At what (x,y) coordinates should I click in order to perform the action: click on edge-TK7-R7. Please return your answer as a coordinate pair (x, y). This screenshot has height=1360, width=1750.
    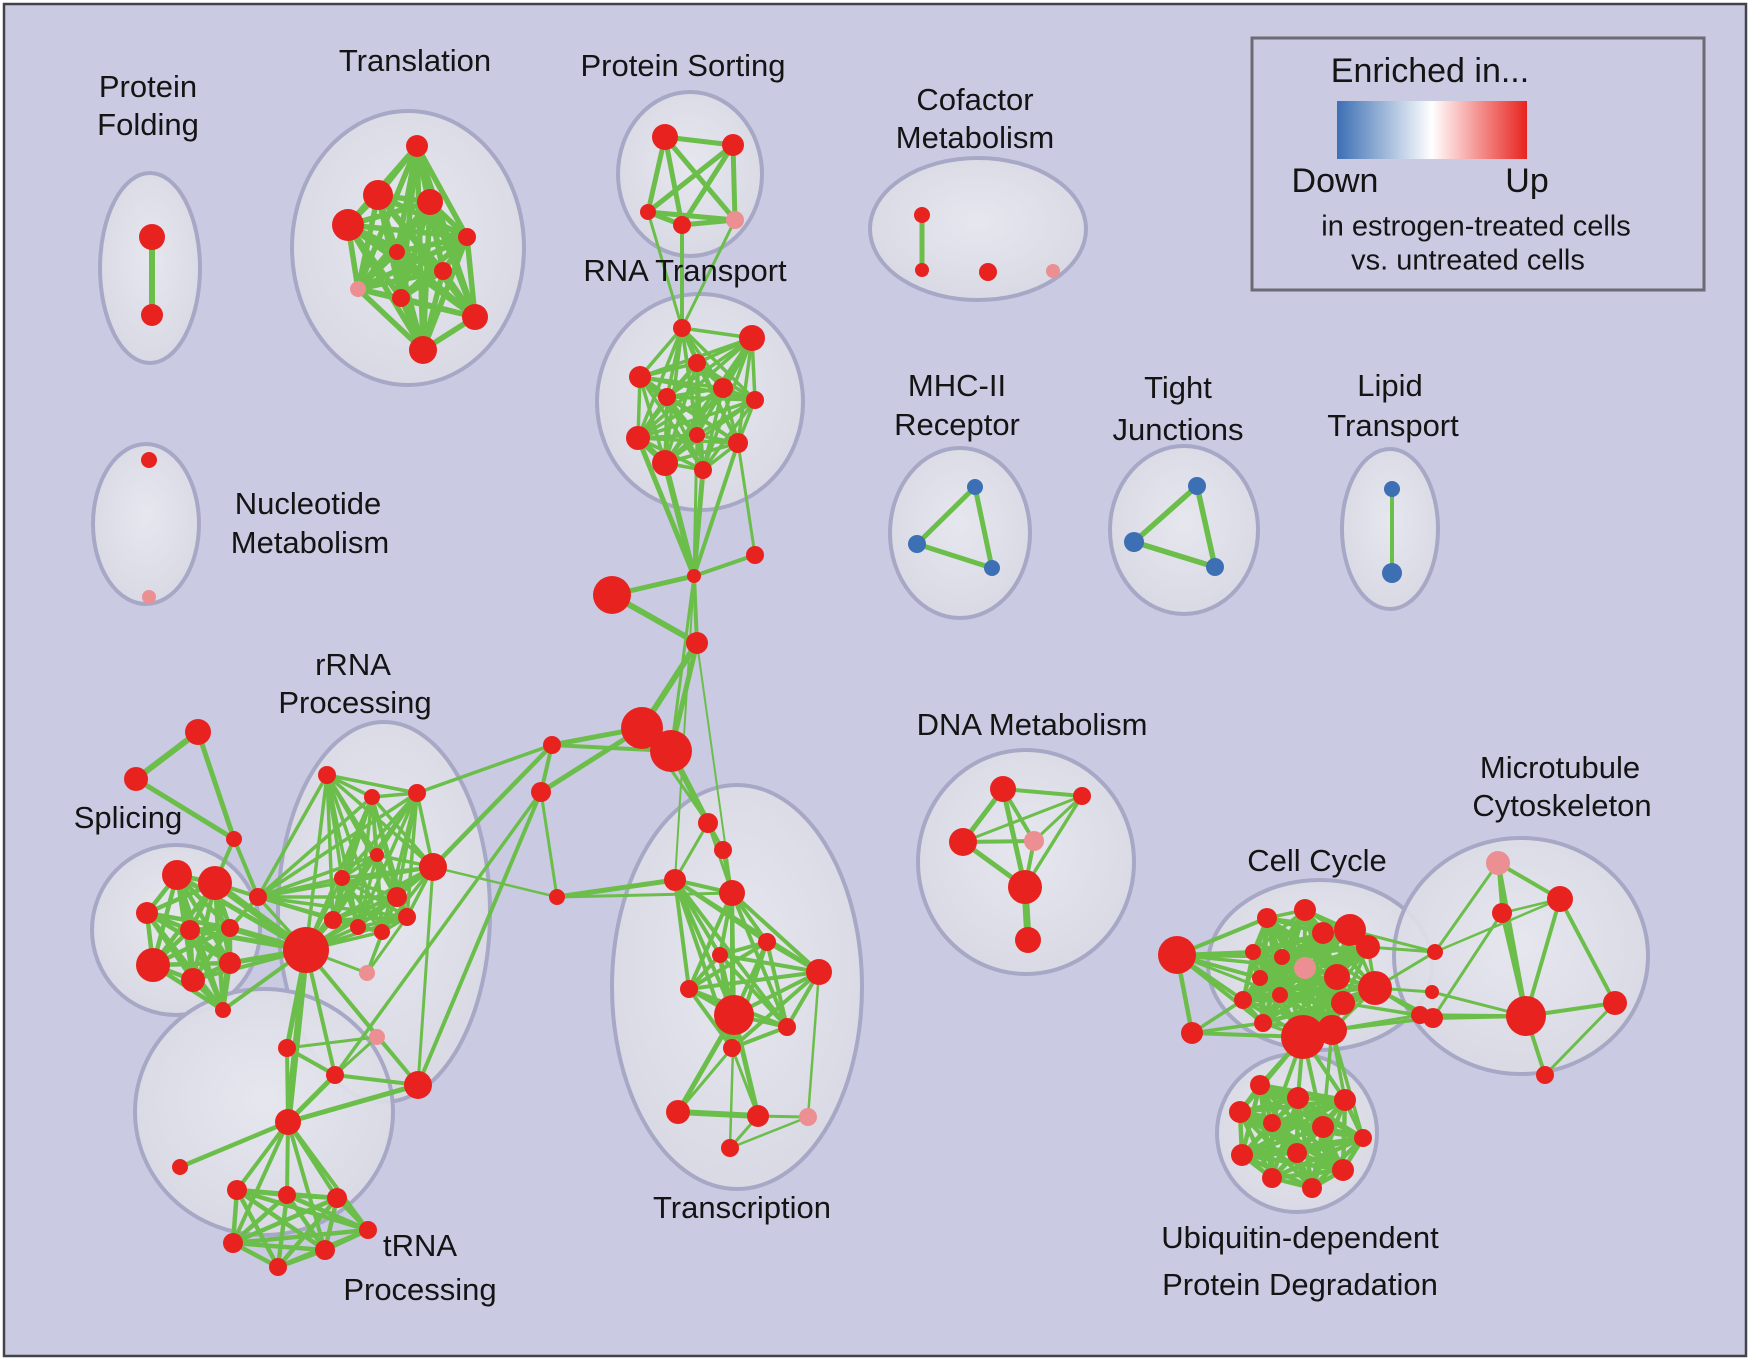
    Looking at the image, I should click on (492, 806).